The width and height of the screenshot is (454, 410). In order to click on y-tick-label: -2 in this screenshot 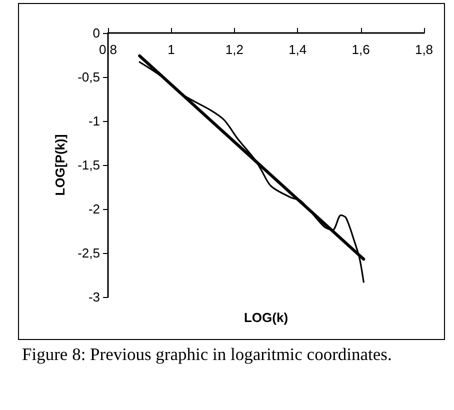, I will do `click(94, 209)`.